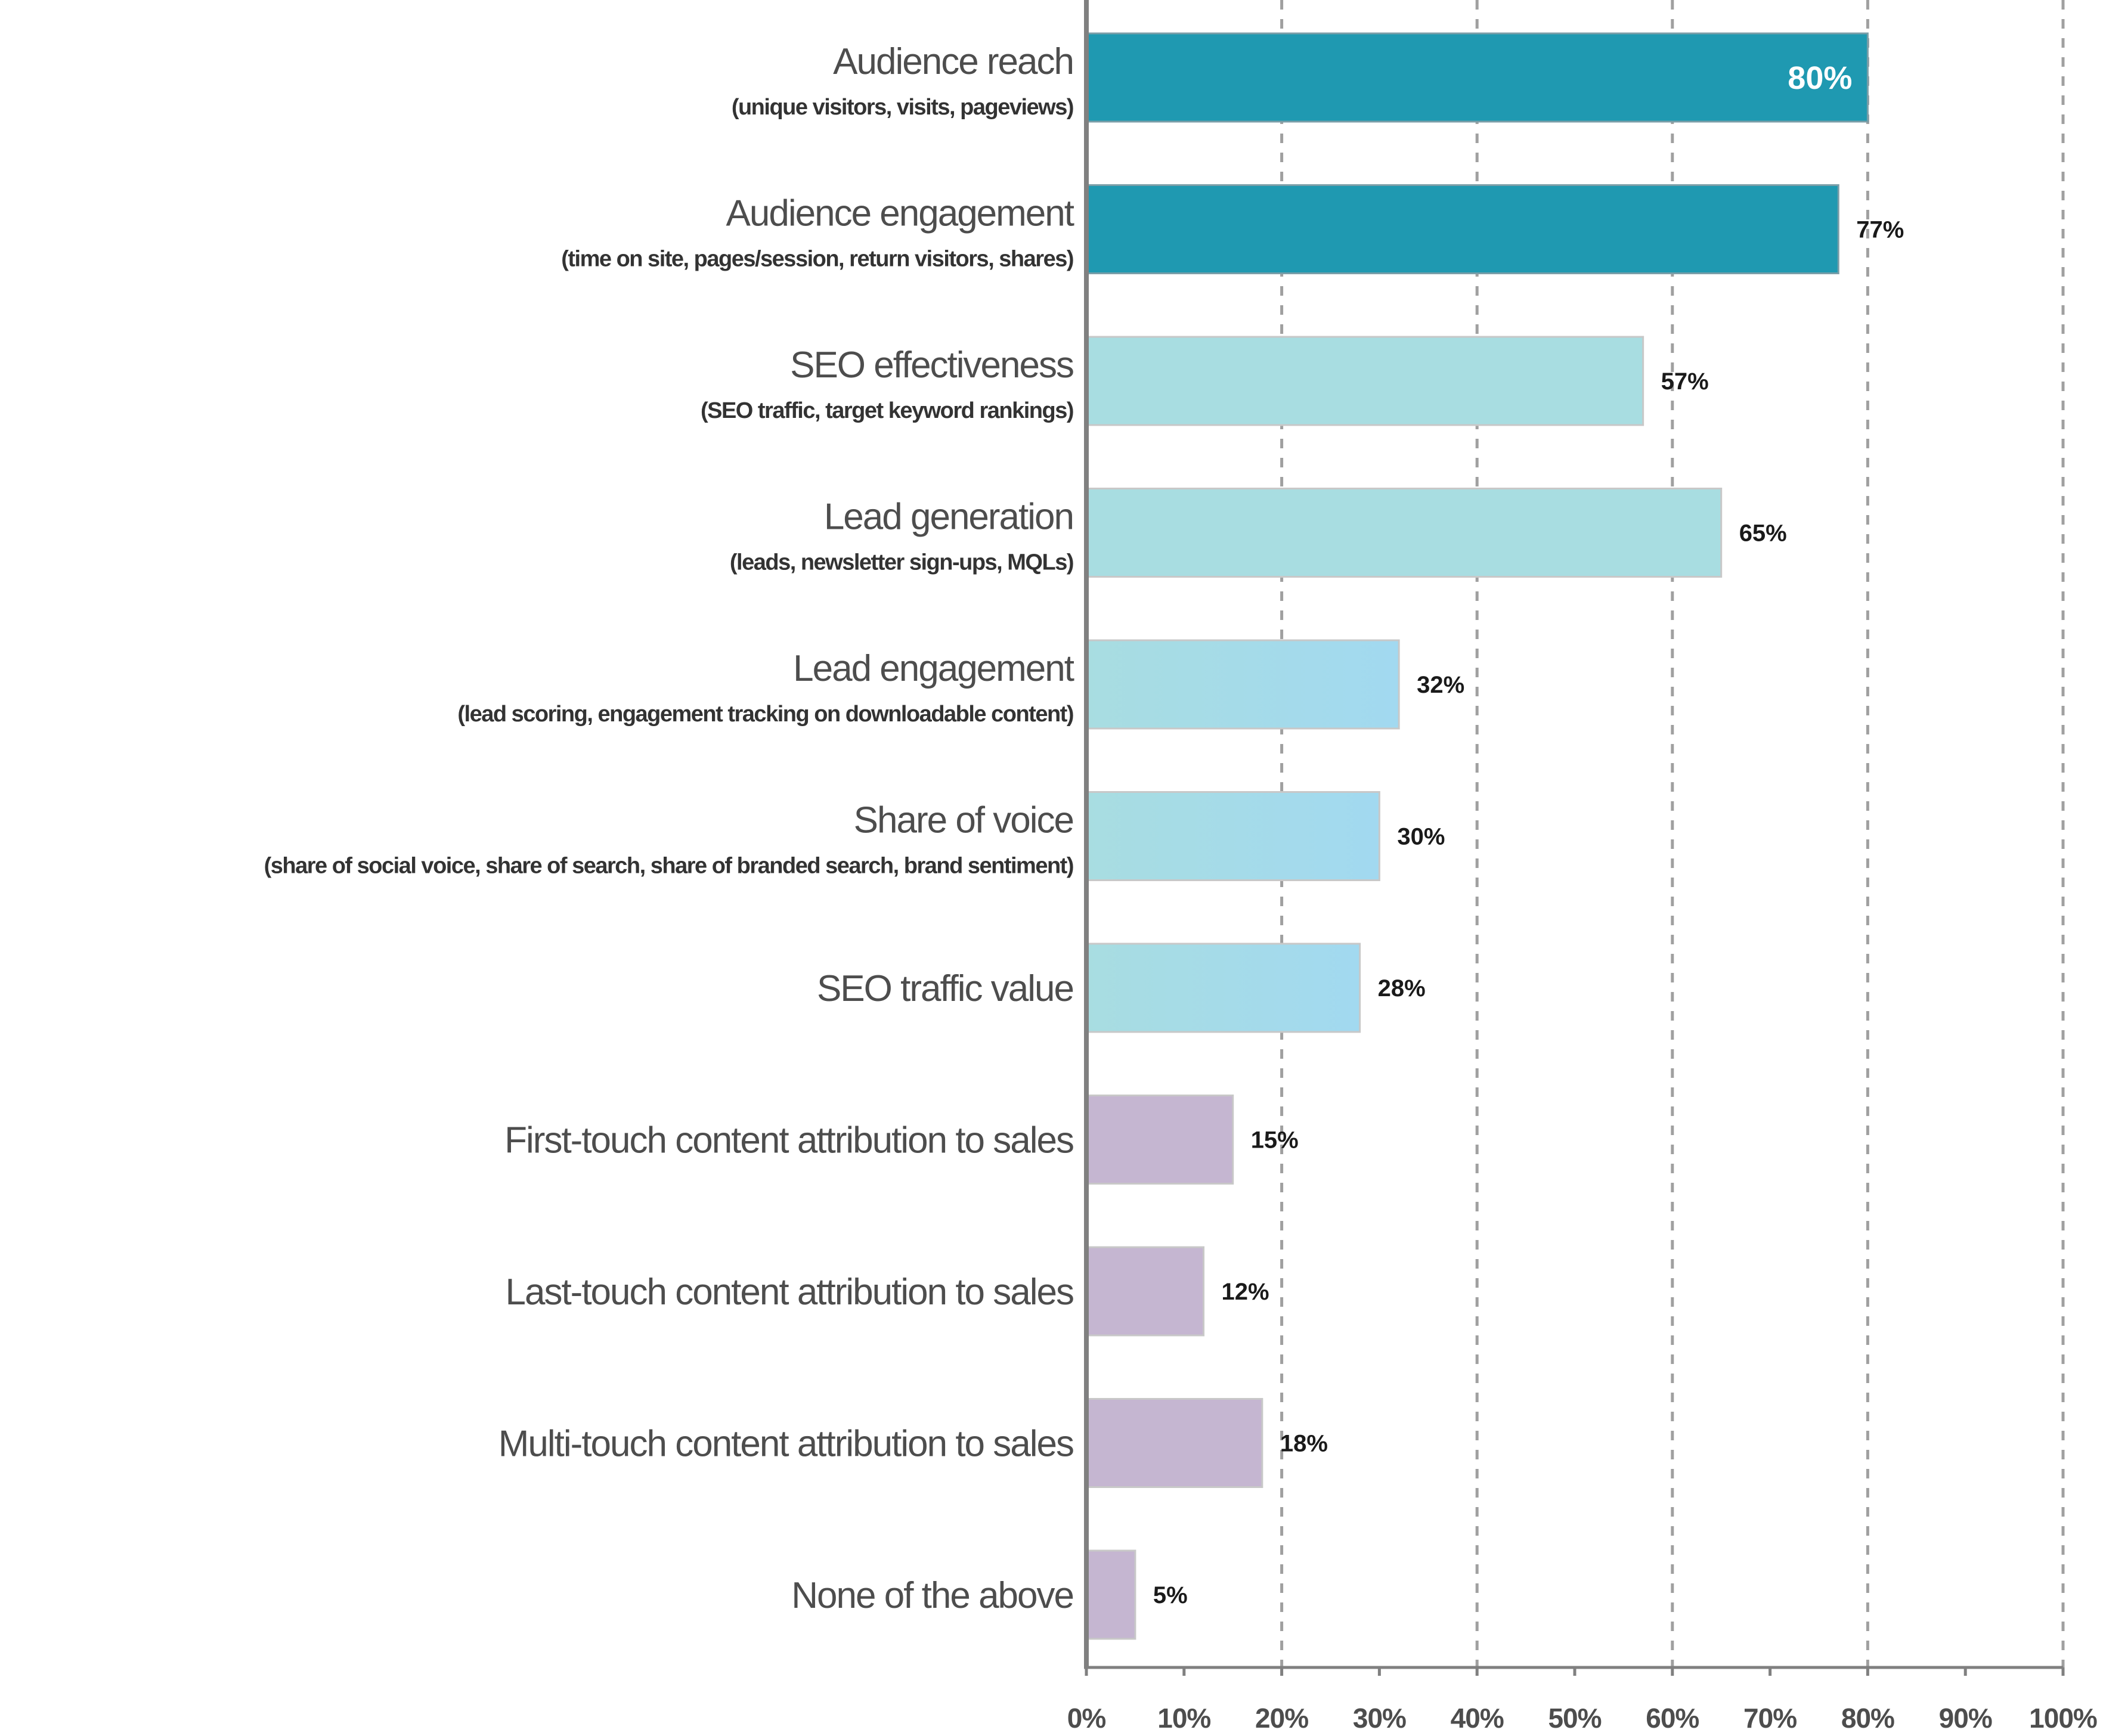 The height and width of the screenshot is (1736, 2103). Describe the element at coordinates (931, 365) in the screenshot. I see `category-label: SEO effectiveness` at that location.